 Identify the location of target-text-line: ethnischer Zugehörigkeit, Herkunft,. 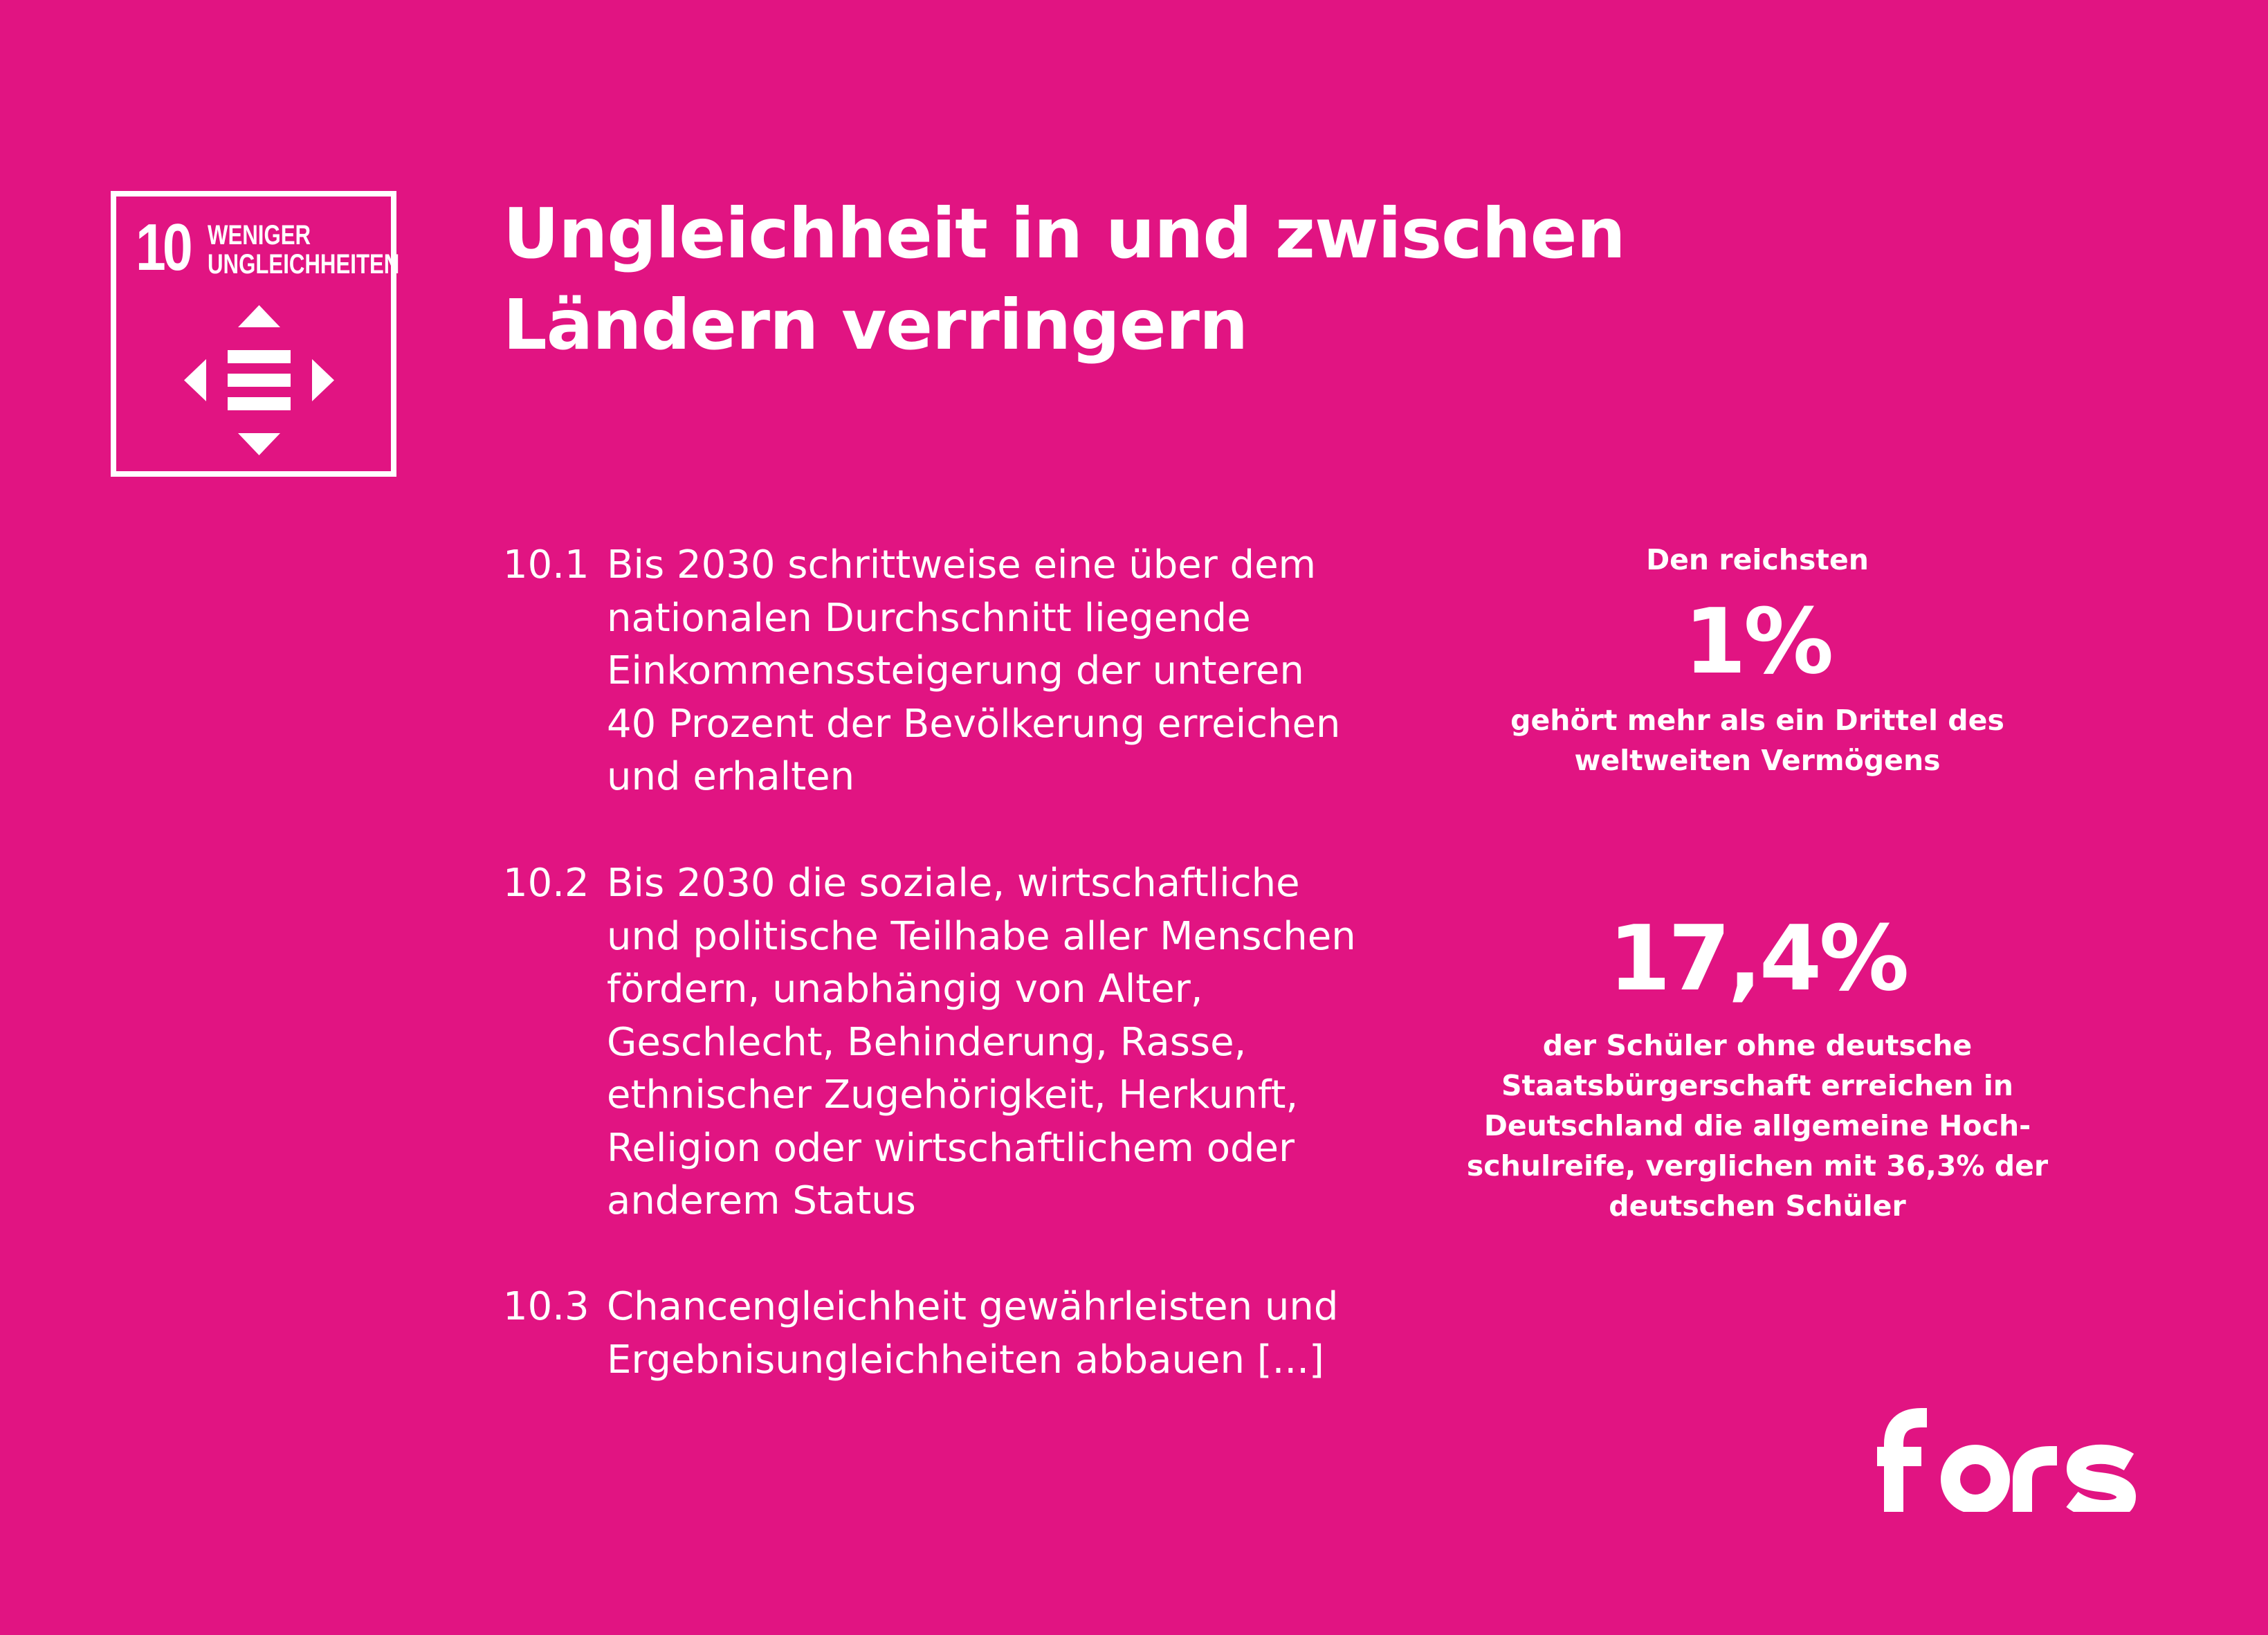
(953, 1094).